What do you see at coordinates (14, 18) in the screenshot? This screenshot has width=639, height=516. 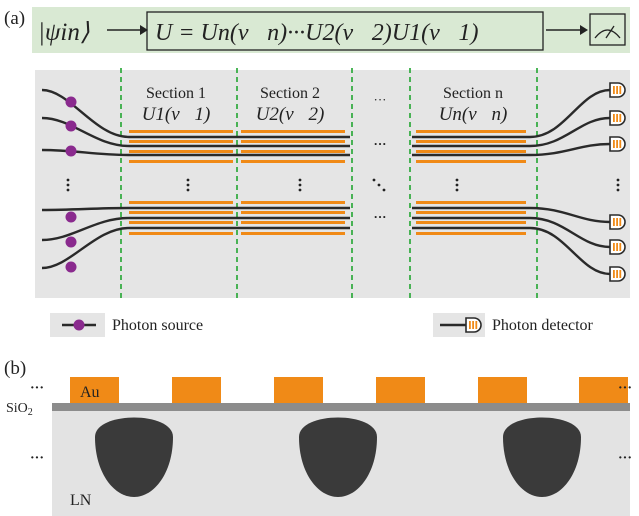 I see `panel-a-label: (a)` at bounding box center [14, 18].